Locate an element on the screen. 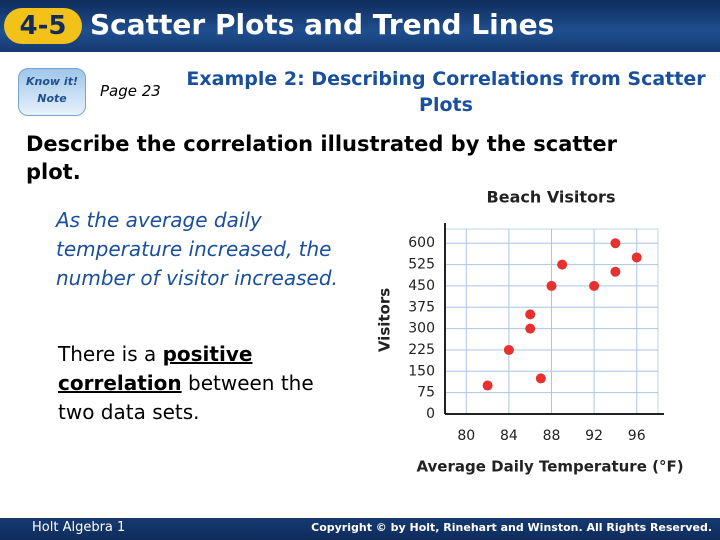 The image size is (720, 540). x-tick-label: 92 is located at coordinates (594, 436).